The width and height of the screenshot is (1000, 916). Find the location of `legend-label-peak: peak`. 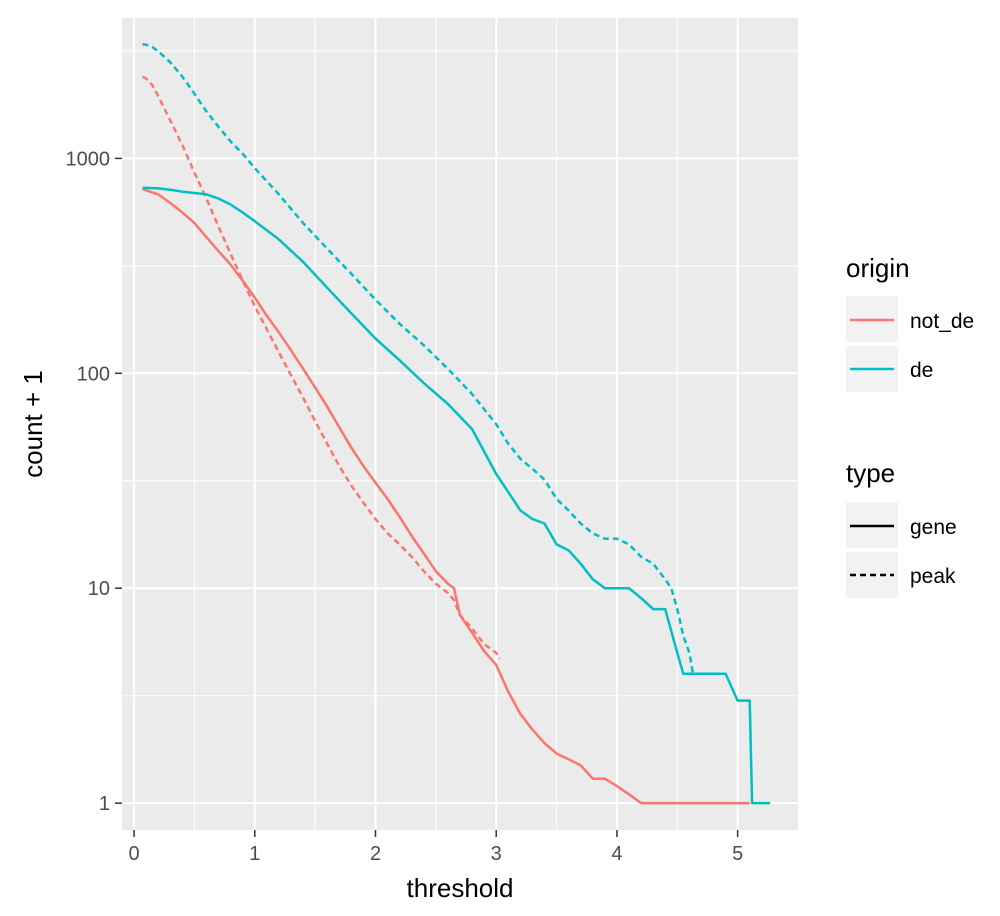

legend-label-peak: peak is located at coordinates (933, 576).